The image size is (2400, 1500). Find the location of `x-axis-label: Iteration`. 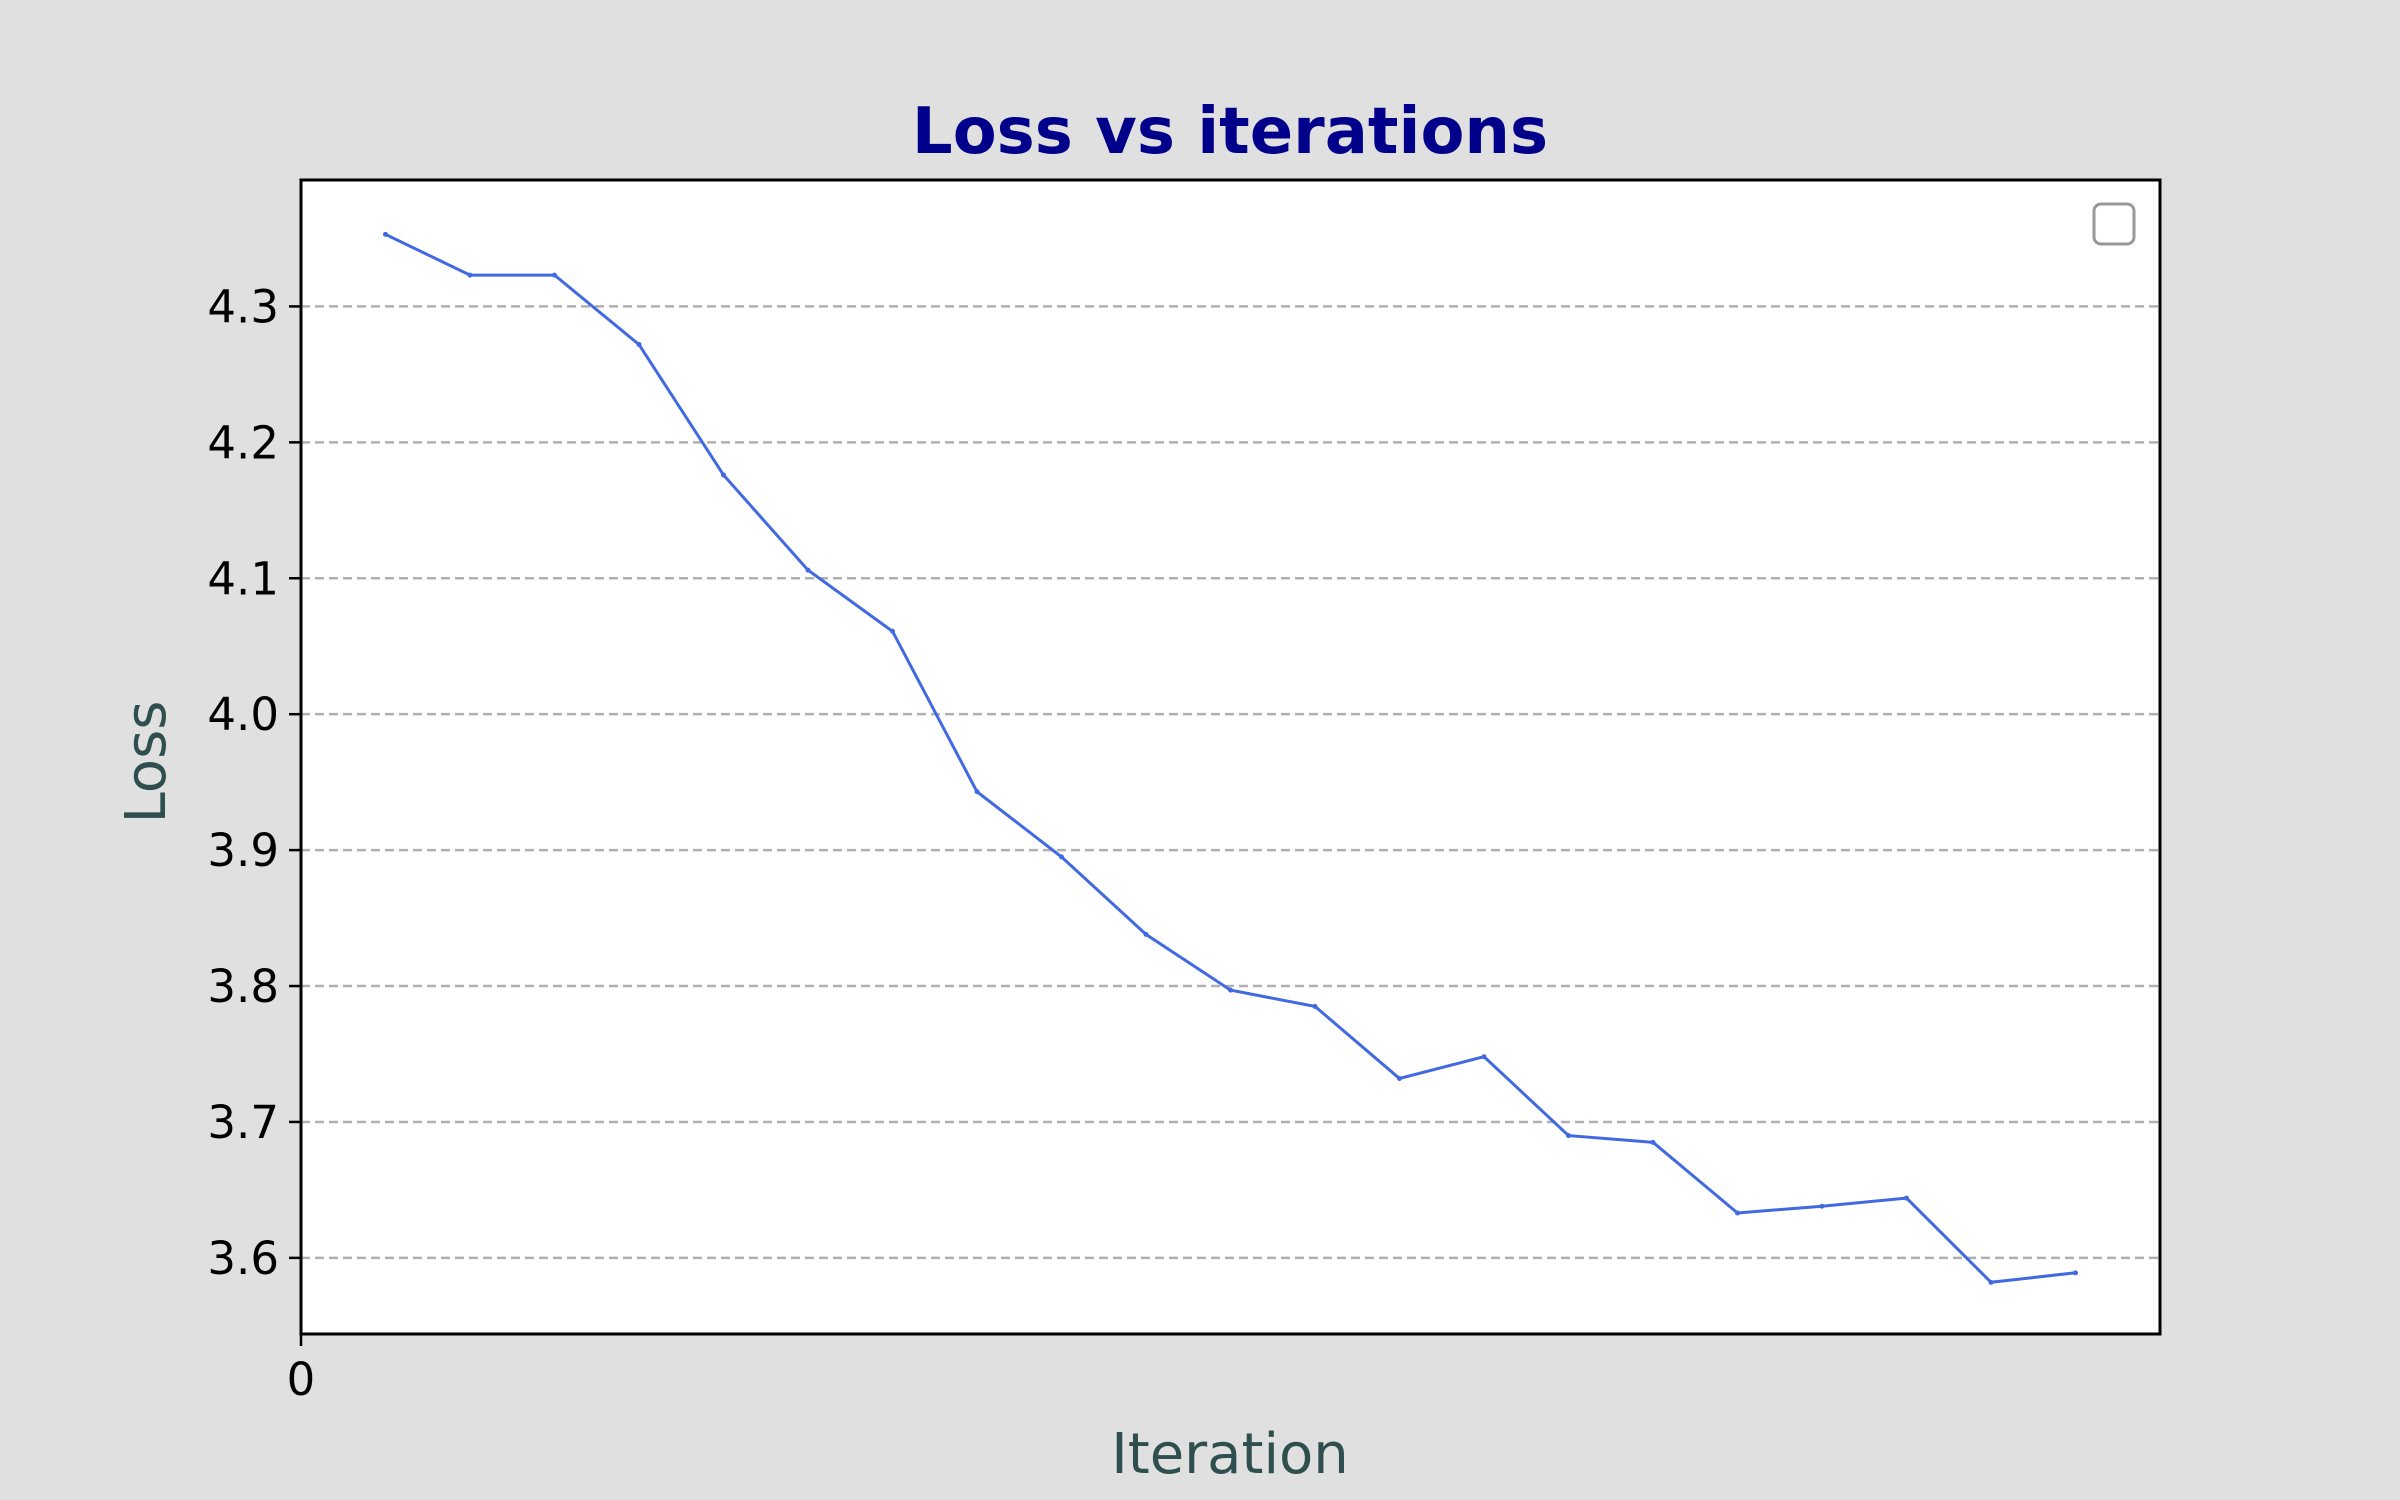

x-axis-label: Iteration is located at coordinates (1230, 1454).